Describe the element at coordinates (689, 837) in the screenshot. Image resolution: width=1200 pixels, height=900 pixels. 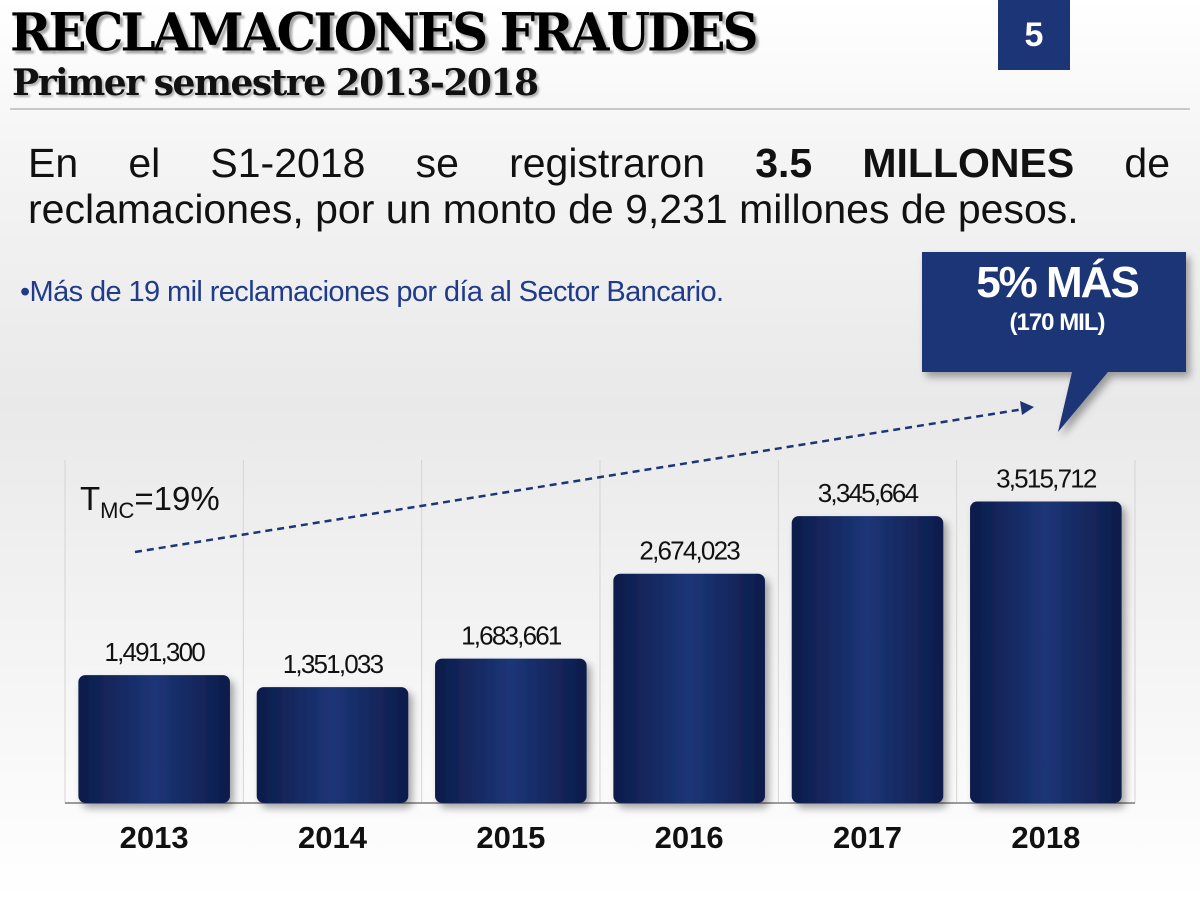
I see `chart-x-tick-label: 2016` at that location.